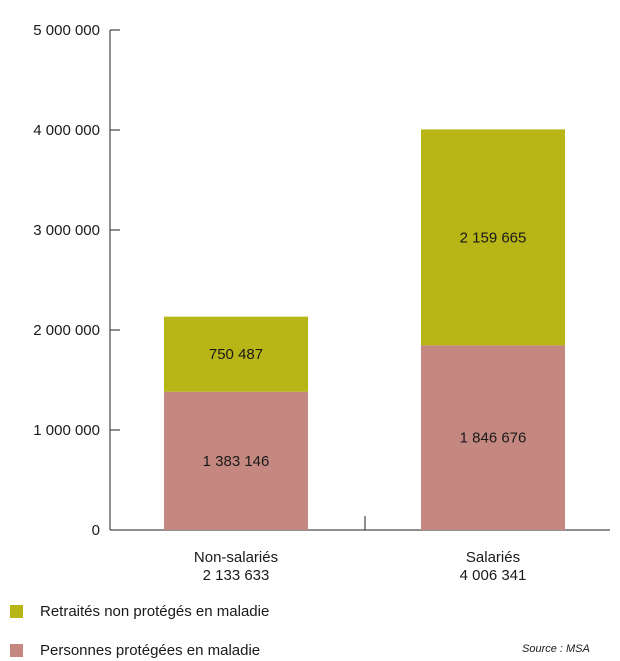  Describe the element at coordinates (556, 649) in the screenshot. I see `source-note: Source : MSA` at that location.